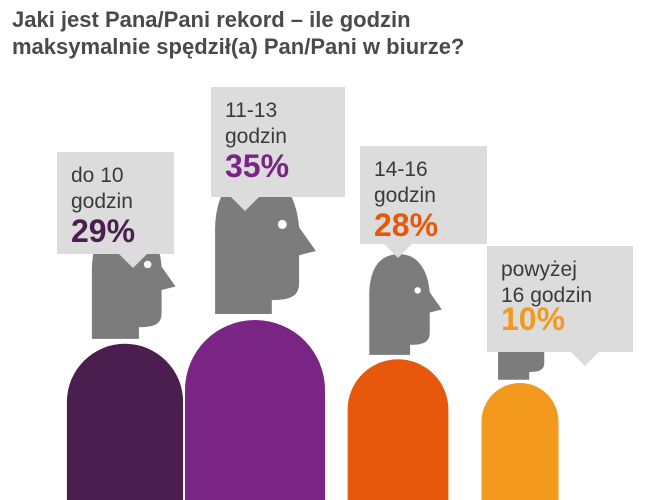  Describe the element at coordinates (546, 295) in the screenshot. I see `category-label: 16 godzin` at that location.